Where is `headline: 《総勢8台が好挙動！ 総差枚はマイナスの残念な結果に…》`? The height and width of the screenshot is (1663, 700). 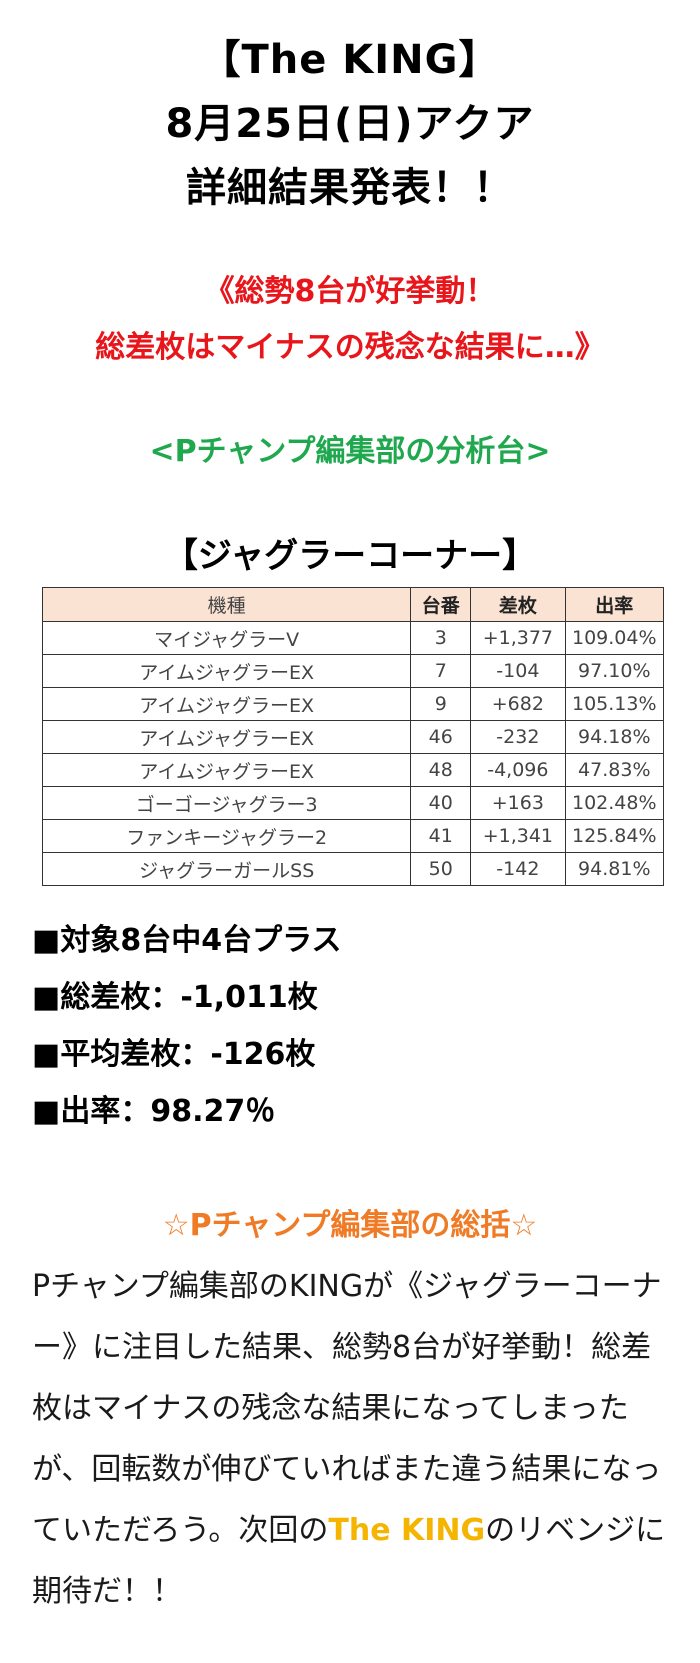
headline: 《総勢8台が好挙動！ 総差枚はマイナスの残念な結果に…》 is located at coordinates (350, 320).